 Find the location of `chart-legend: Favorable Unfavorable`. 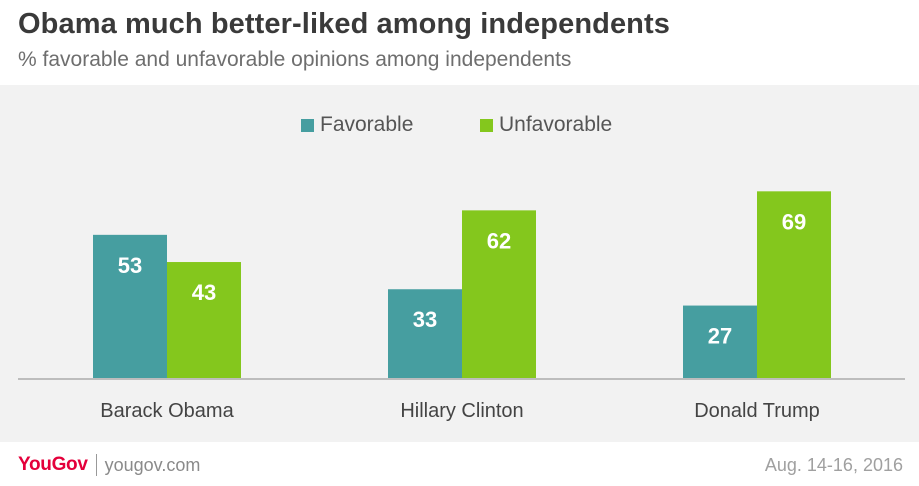

chart-legend: Favorable Unfavorable is located at coordinates (459, 128).